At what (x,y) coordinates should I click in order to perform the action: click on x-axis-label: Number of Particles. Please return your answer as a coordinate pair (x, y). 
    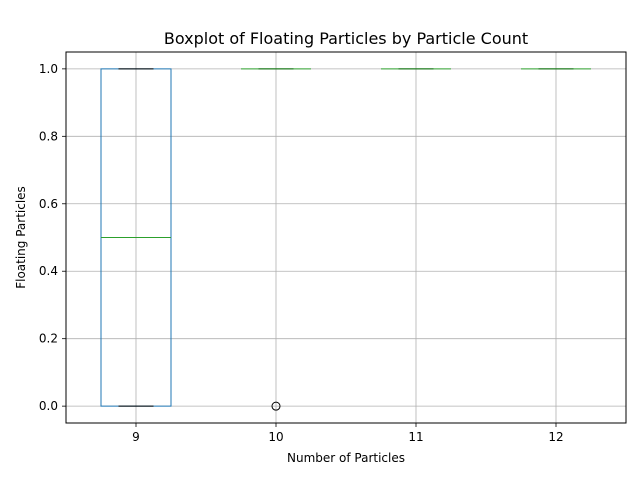
    Looking at the image, I should click on (346, 458).